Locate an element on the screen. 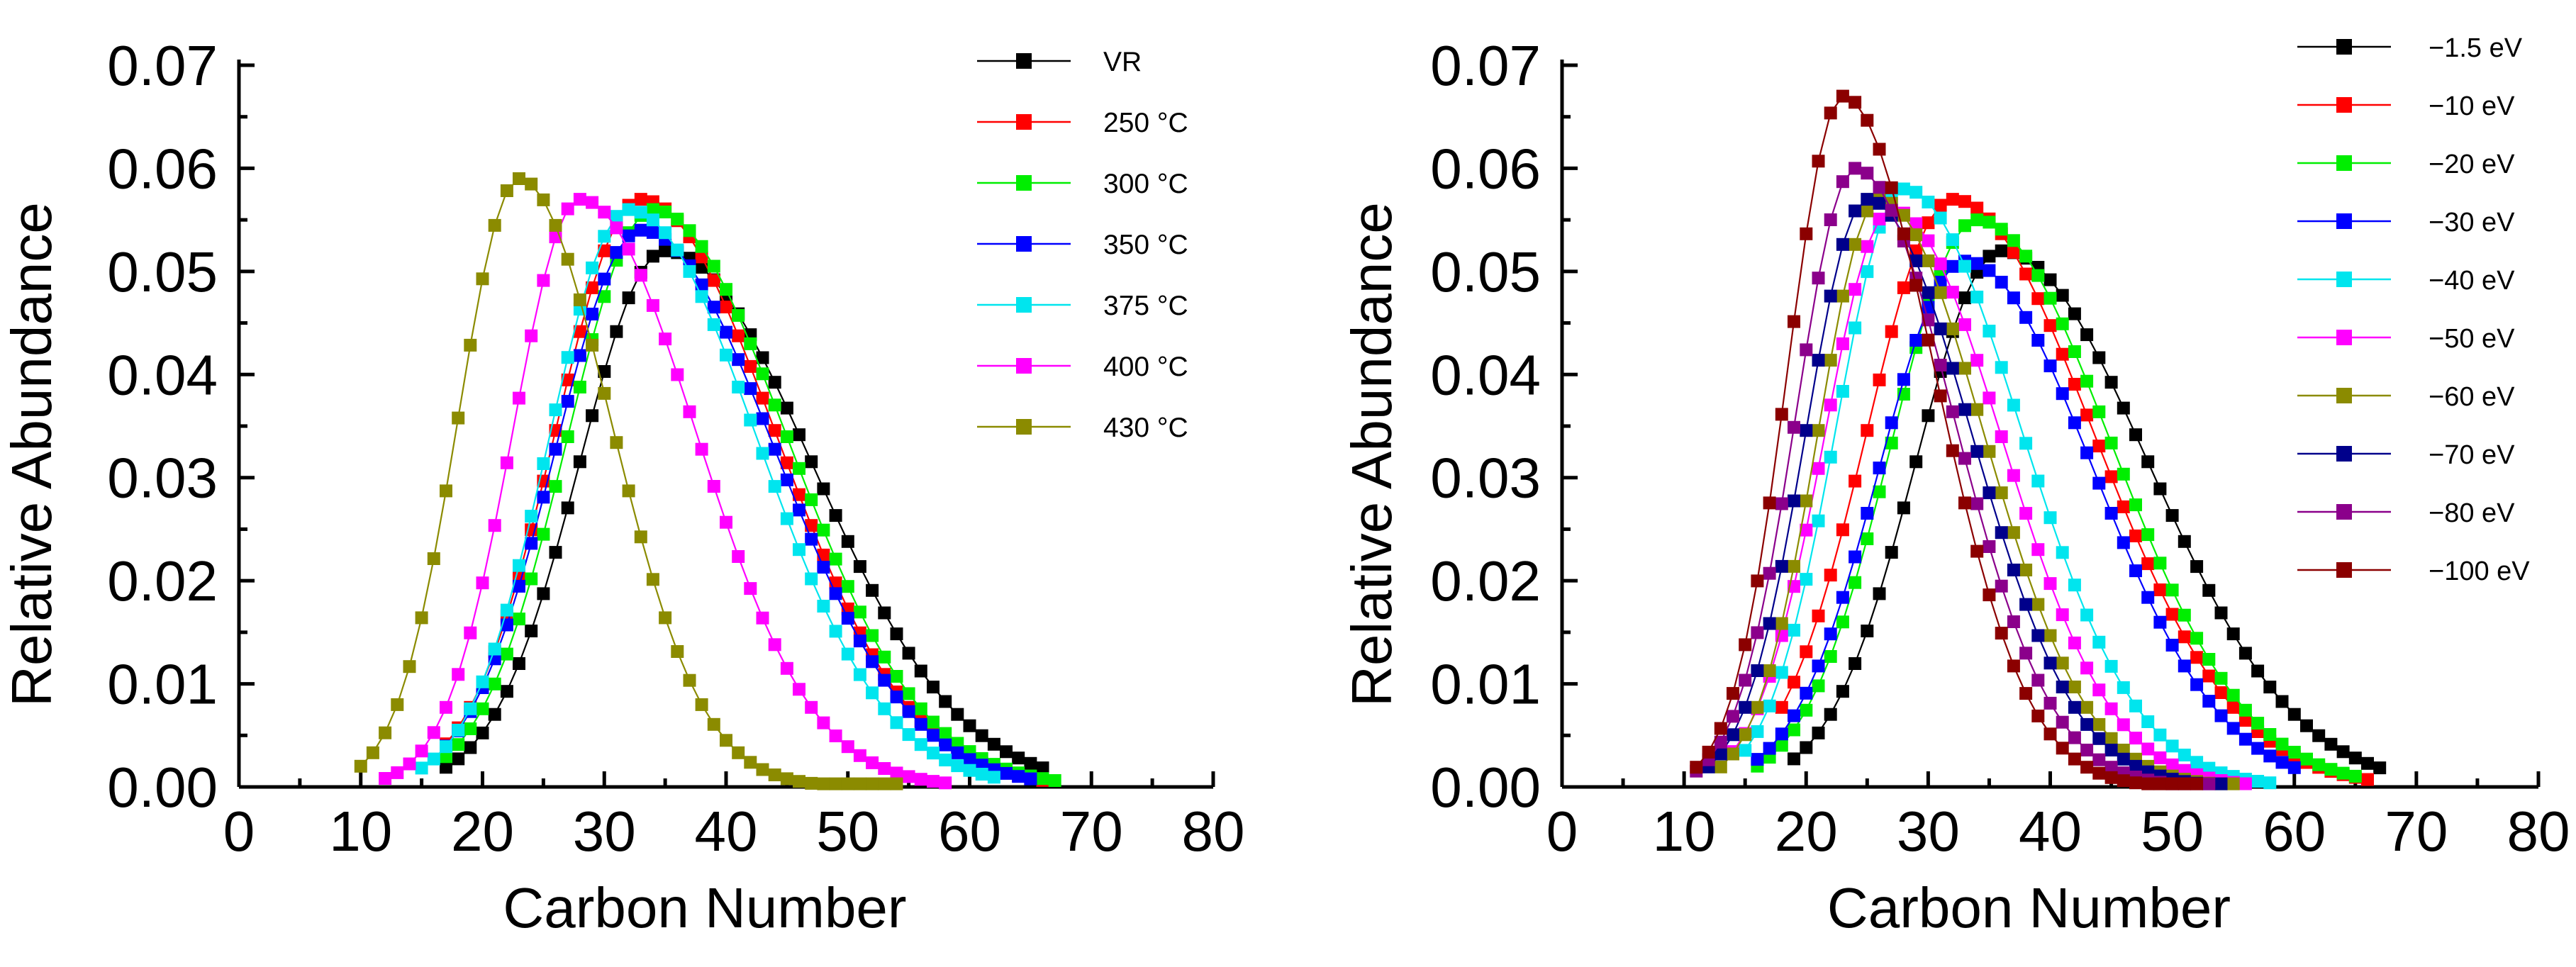 This screenshot has width=2576, height=967. x-tick-label: 30 is located at coordinates (604, 832).